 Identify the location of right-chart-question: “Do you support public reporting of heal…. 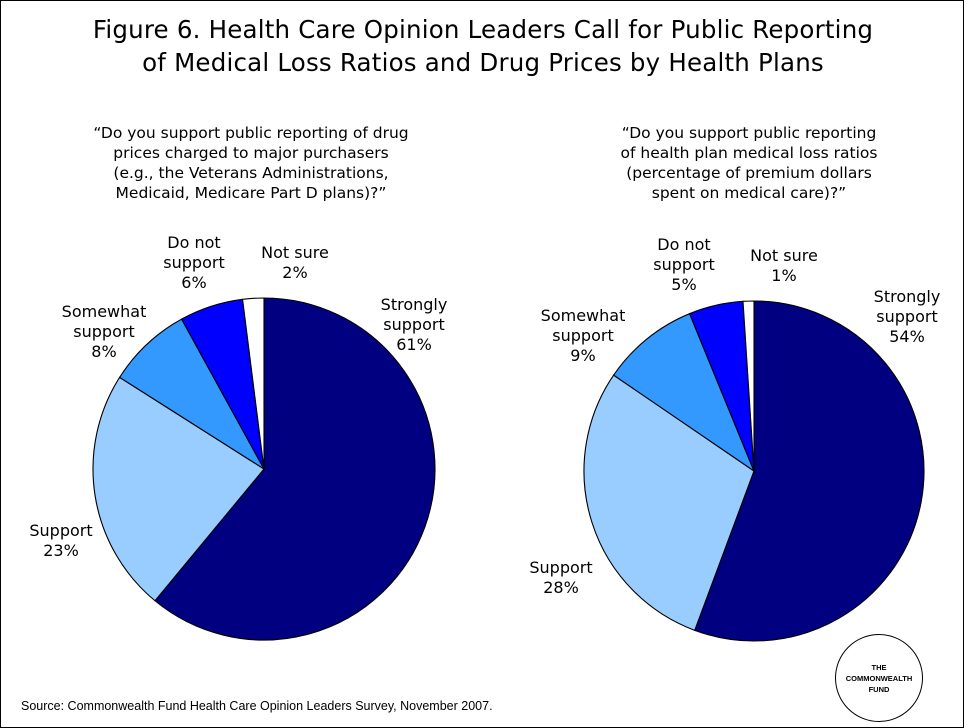
(749, 163).